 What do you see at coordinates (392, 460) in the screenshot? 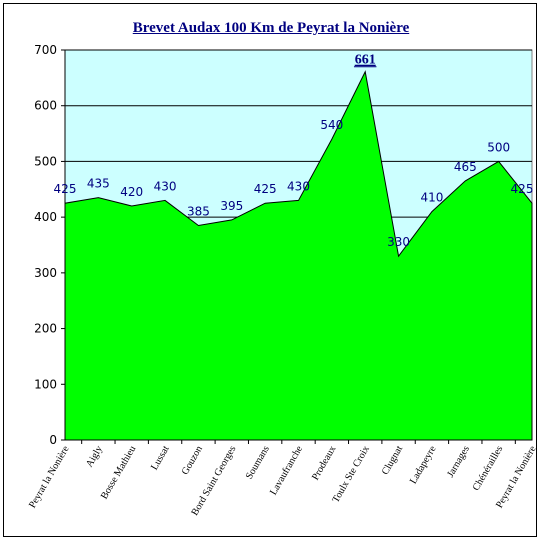
I see `x-tick-label: Clugnat` at bounding box center [392, 460].